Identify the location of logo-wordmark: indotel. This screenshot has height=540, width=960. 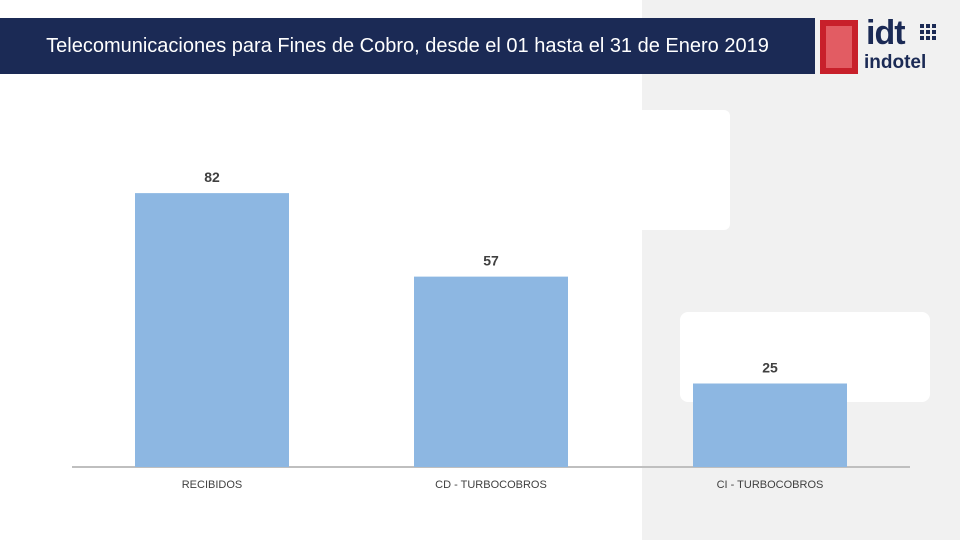
(895, 62).